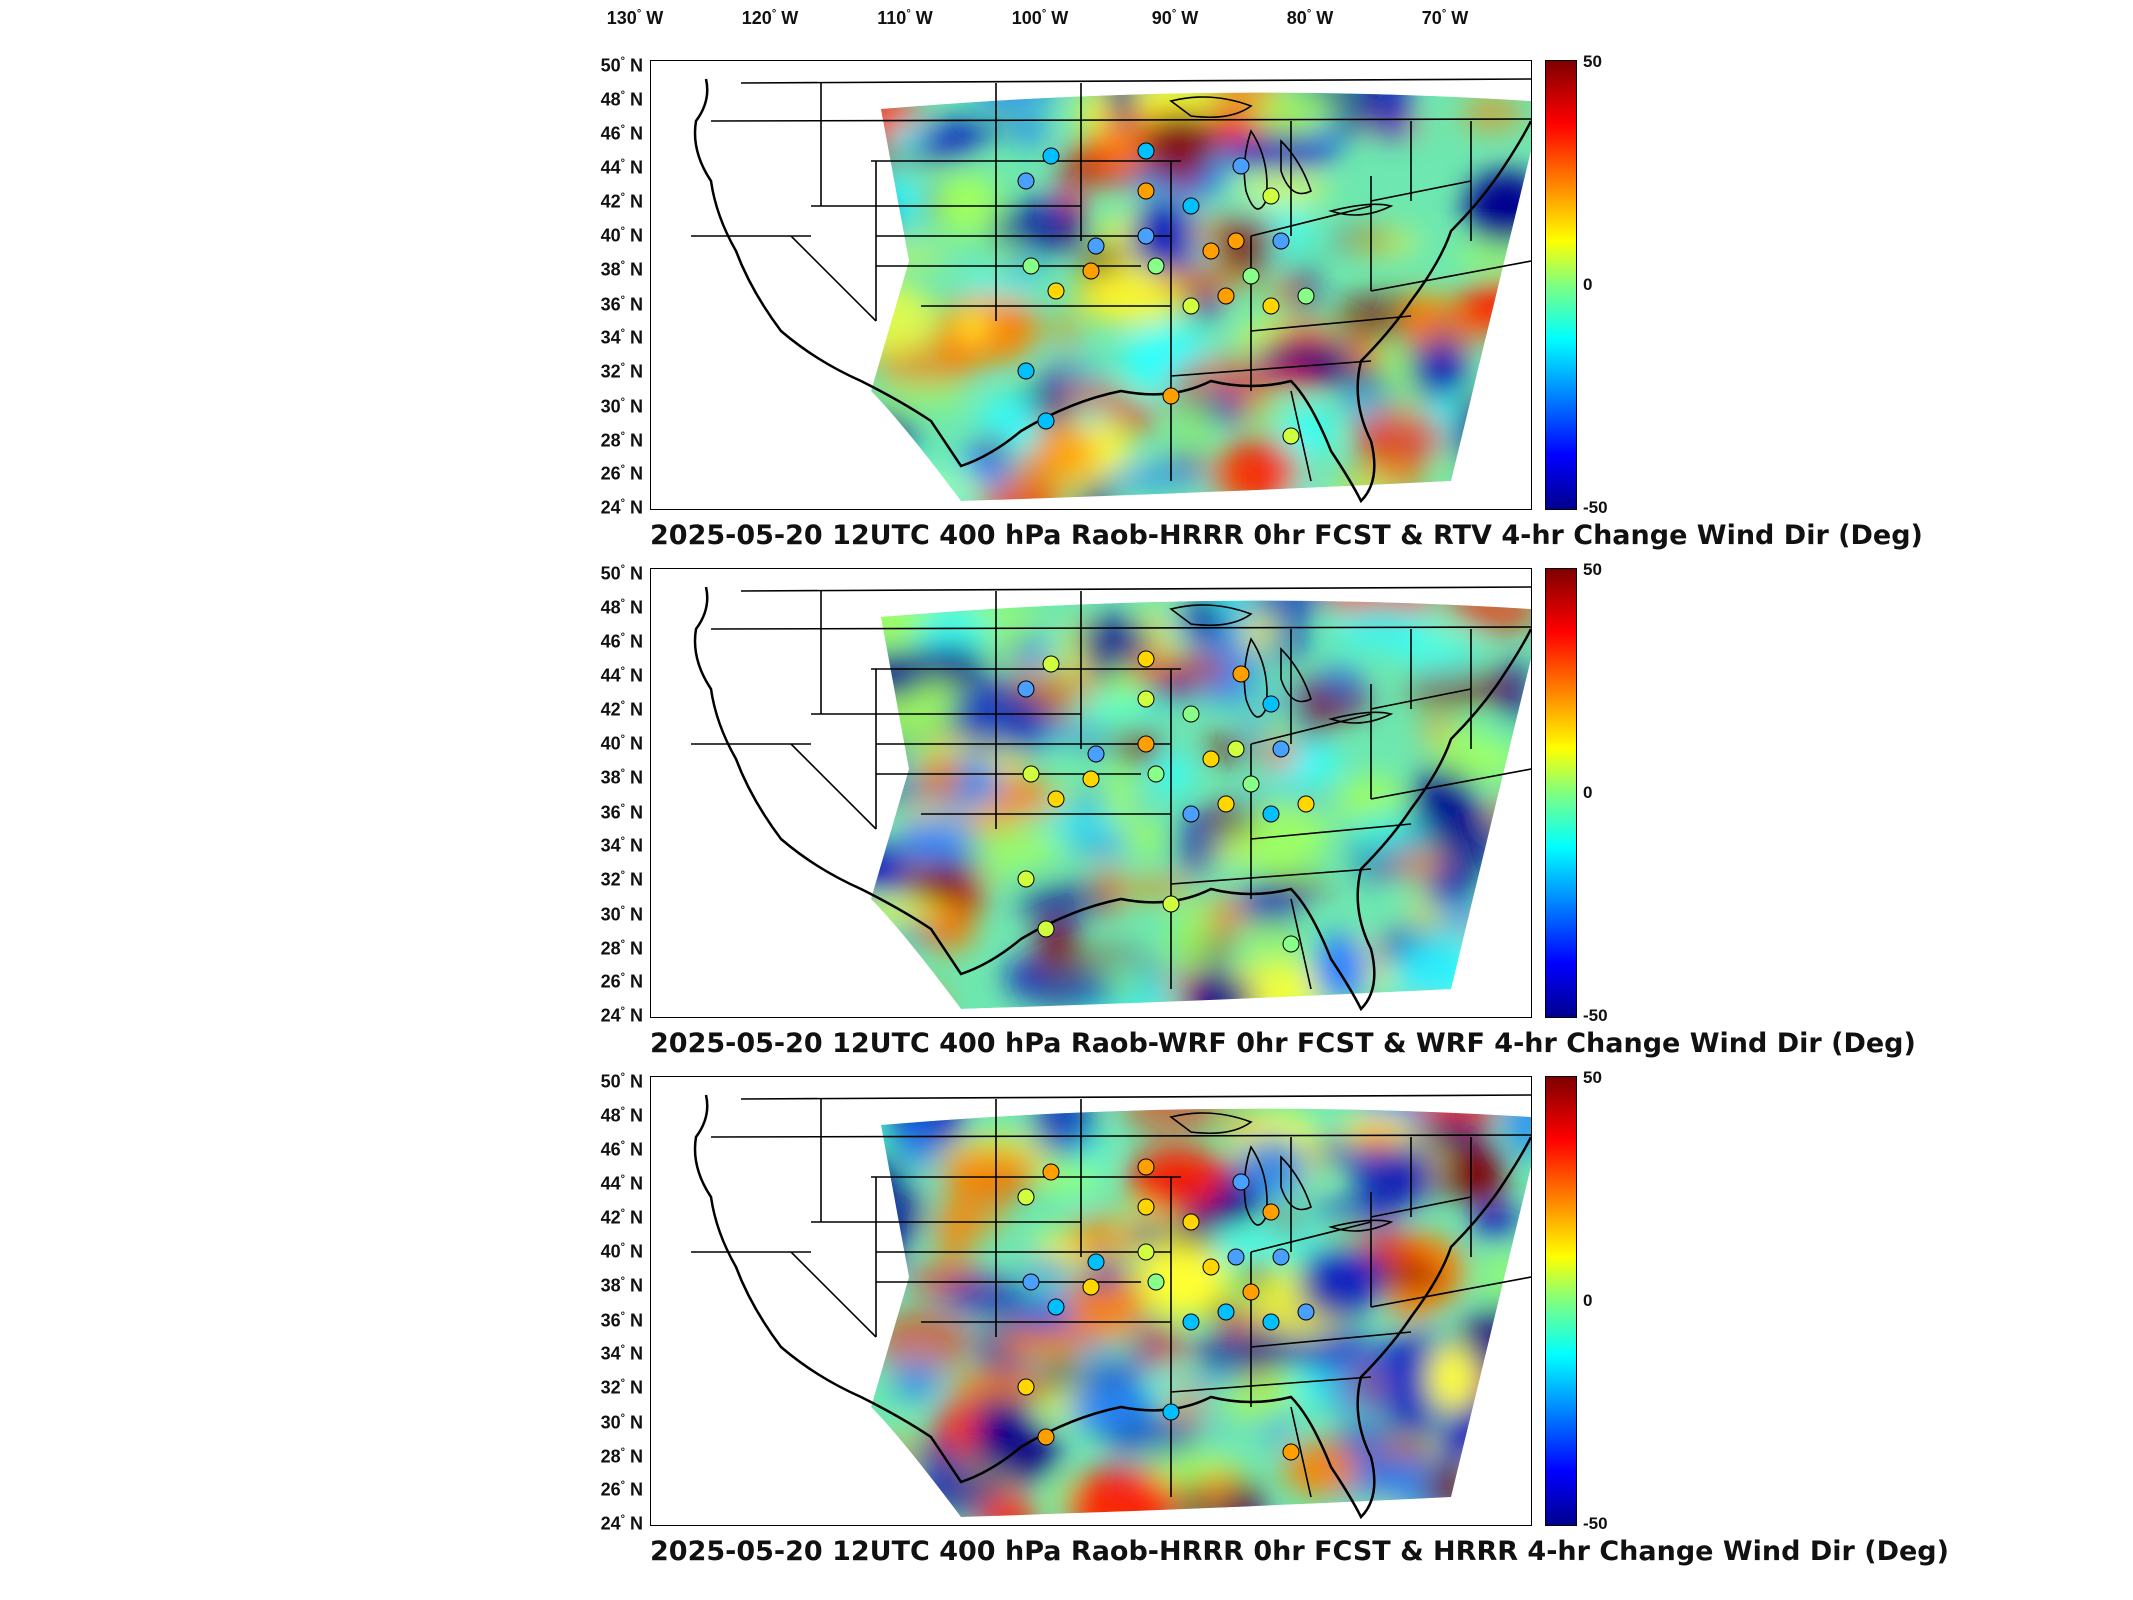  What do you see at coordinates (1592, 569) in the screenshot?
I see `colorbar-max-label: 50` at bounding box center [1592, 569].